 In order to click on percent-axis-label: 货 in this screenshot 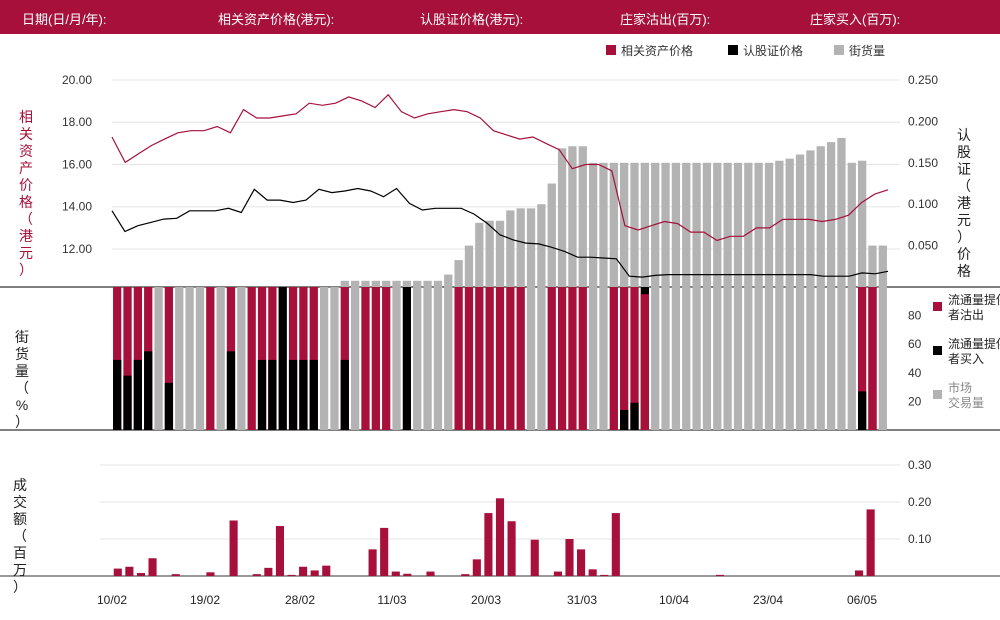, I will do `click(22, 354)`.